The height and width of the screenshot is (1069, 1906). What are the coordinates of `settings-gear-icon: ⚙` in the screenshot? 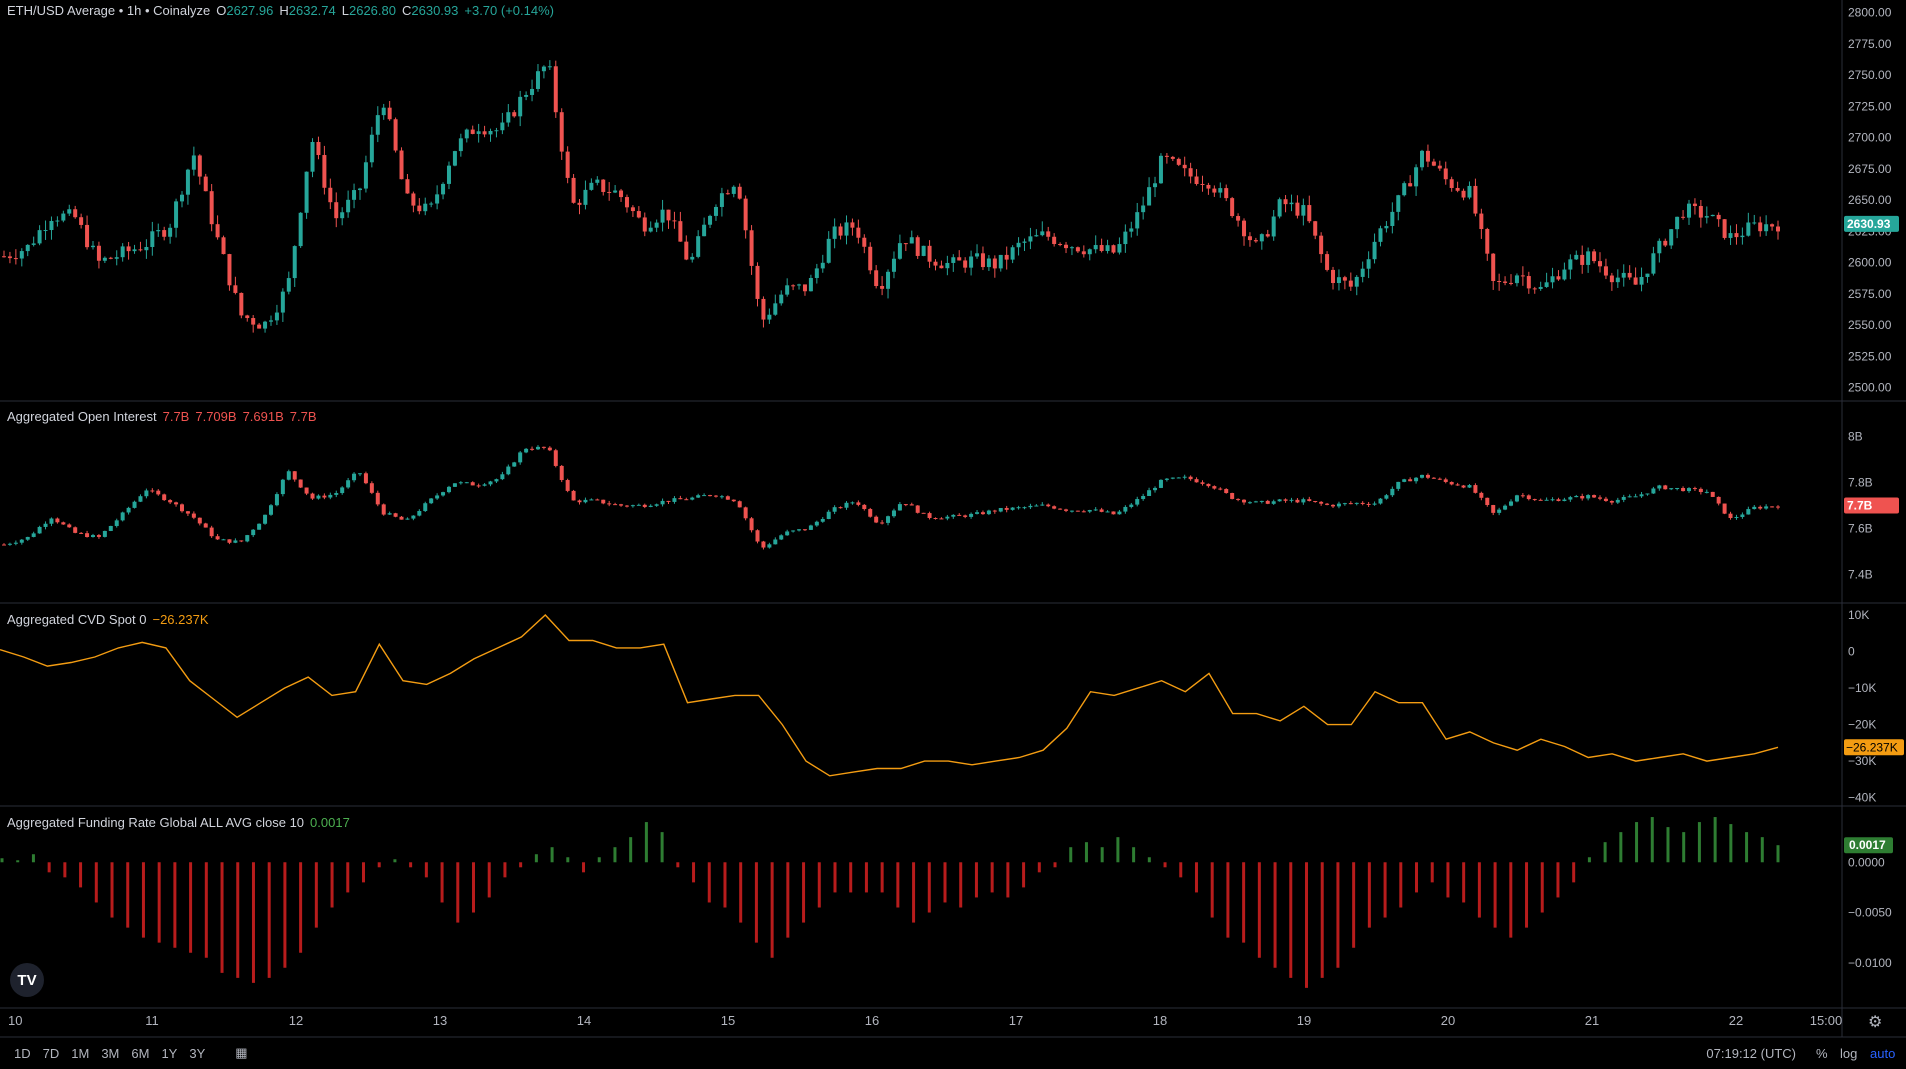 It's located at (1875, 1022).